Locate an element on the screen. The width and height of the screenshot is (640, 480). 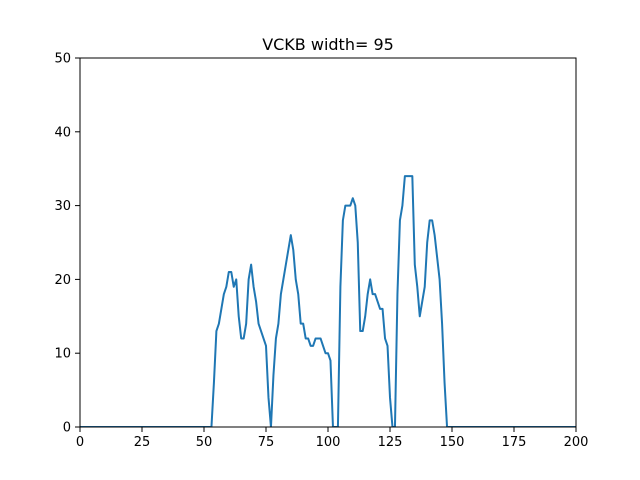
x-tick-label: 50 is located at coordinates (204, 442).